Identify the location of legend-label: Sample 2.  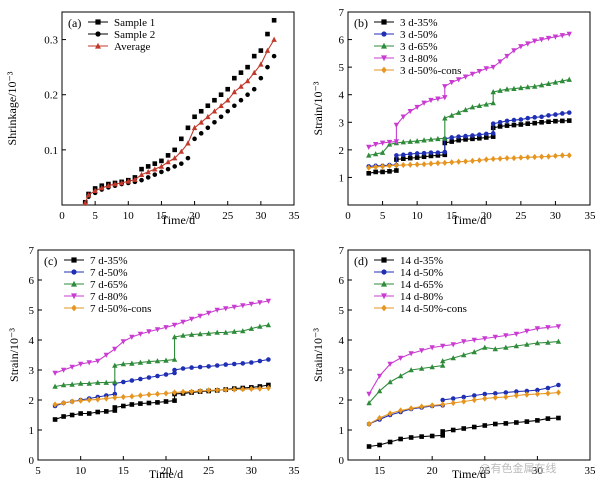
(134, 35).